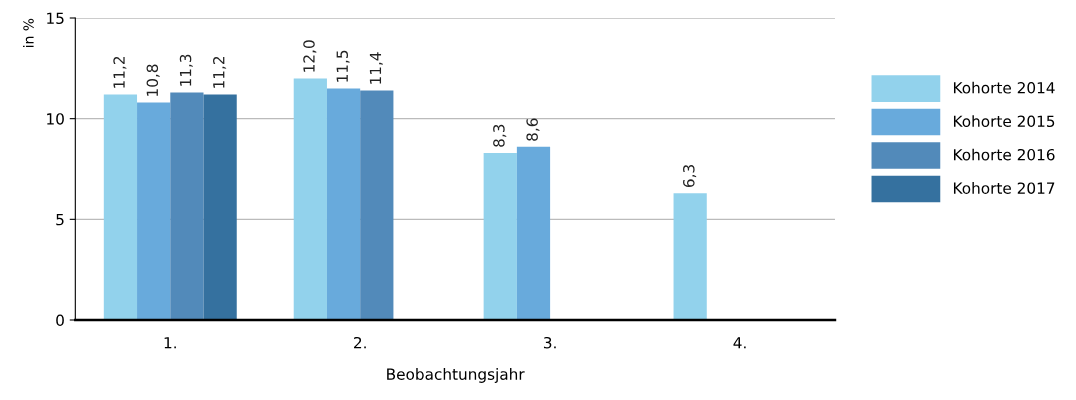 This screenshot has width=1076, height=400. I want to click on legend-label: Kohorte 2015, so click(1004, 121).